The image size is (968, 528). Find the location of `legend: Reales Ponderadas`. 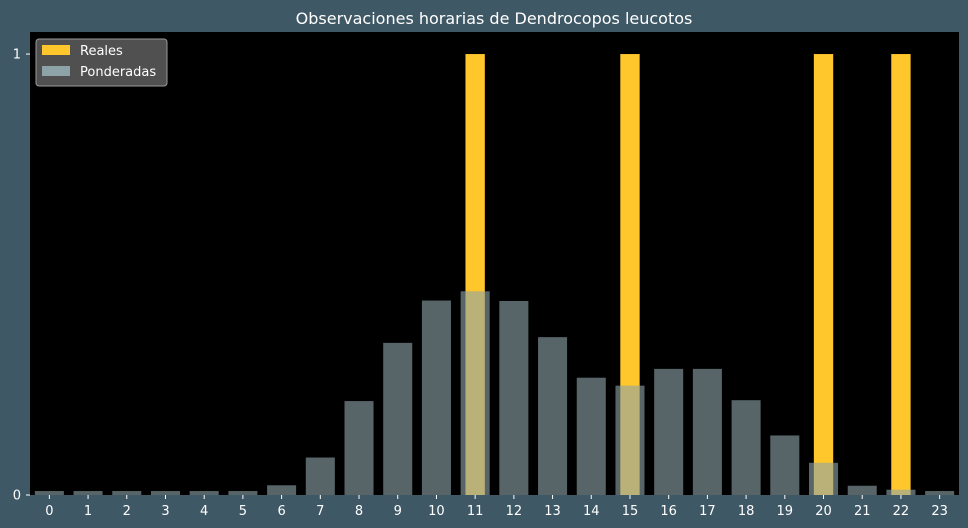

legend: Reales Ponderadas is located at coordinates (101, 62).